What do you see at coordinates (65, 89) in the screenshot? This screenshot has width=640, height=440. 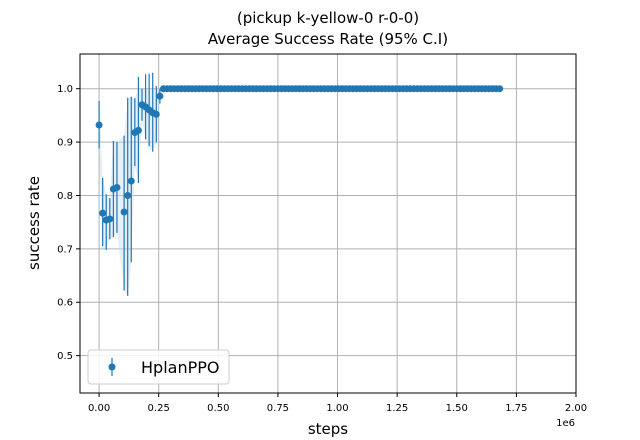 I see `y-tick-label: 1.0` at bounding box center [65, 89].